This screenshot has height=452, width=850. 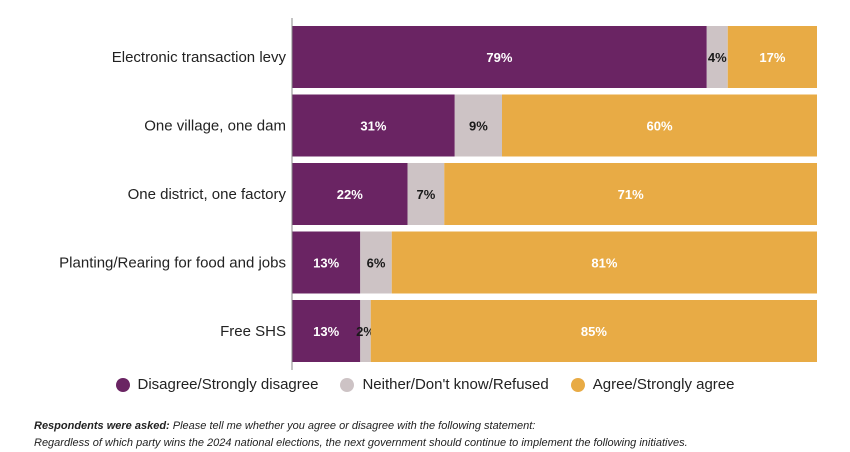 What do you see at coordinates (122, 384) in the screenshot?
I see `legend-dot-disagree` at bounding box center [122, 384].